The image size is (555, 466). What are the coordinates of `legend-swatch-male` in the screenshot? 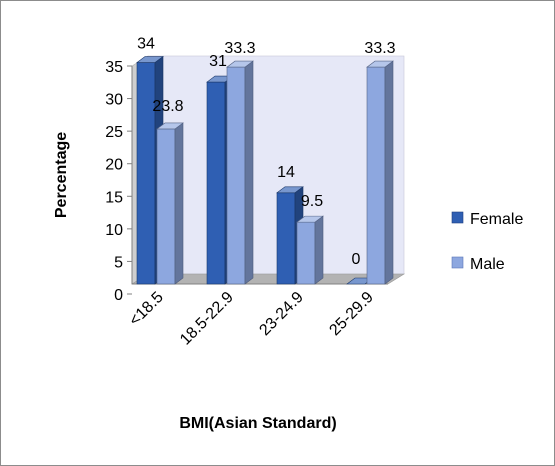 It's located at (457, 262).